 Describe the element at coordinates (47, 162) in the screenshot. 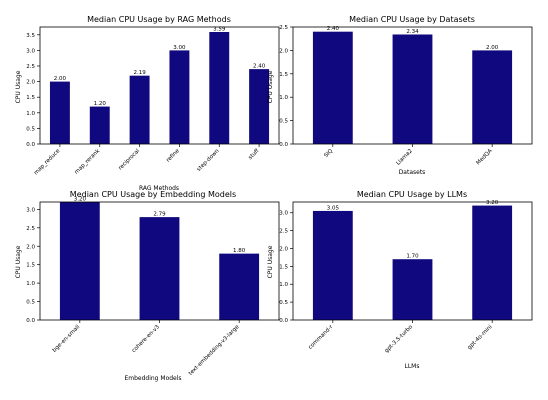

I see `x-tick-label: map_reduce` at that location.